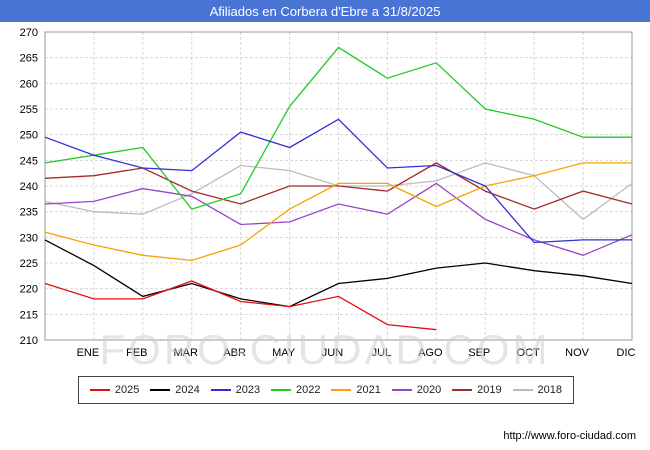 The height and width of the screenshot is (450, 650). I want to click on y-tick-label: 250, so click(29, 136).